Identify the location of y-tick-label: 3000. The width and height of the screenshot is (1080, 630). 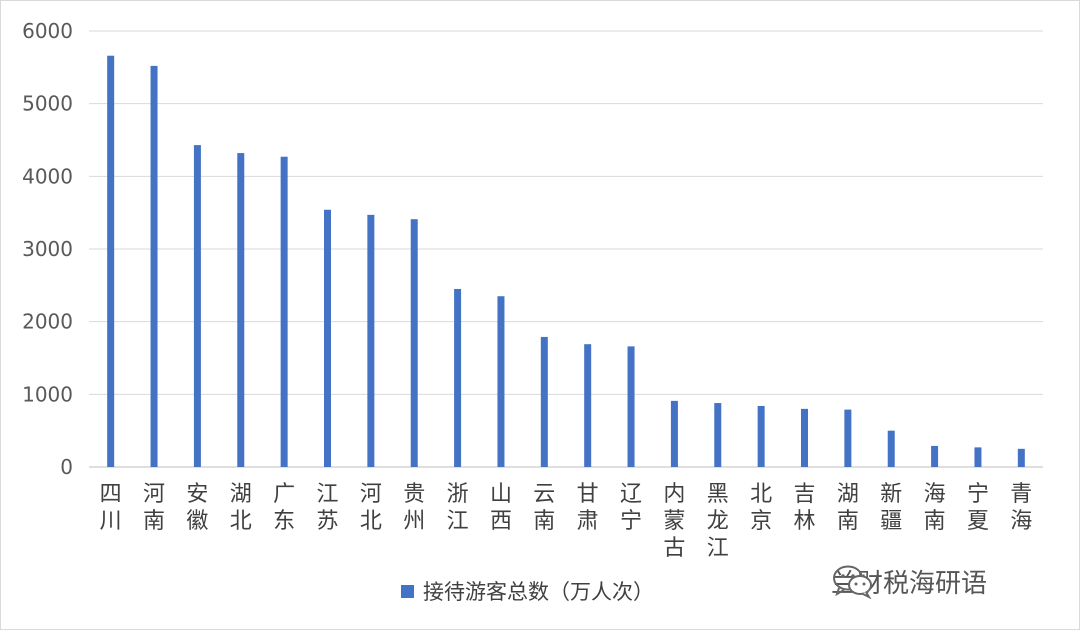
(47, 249).